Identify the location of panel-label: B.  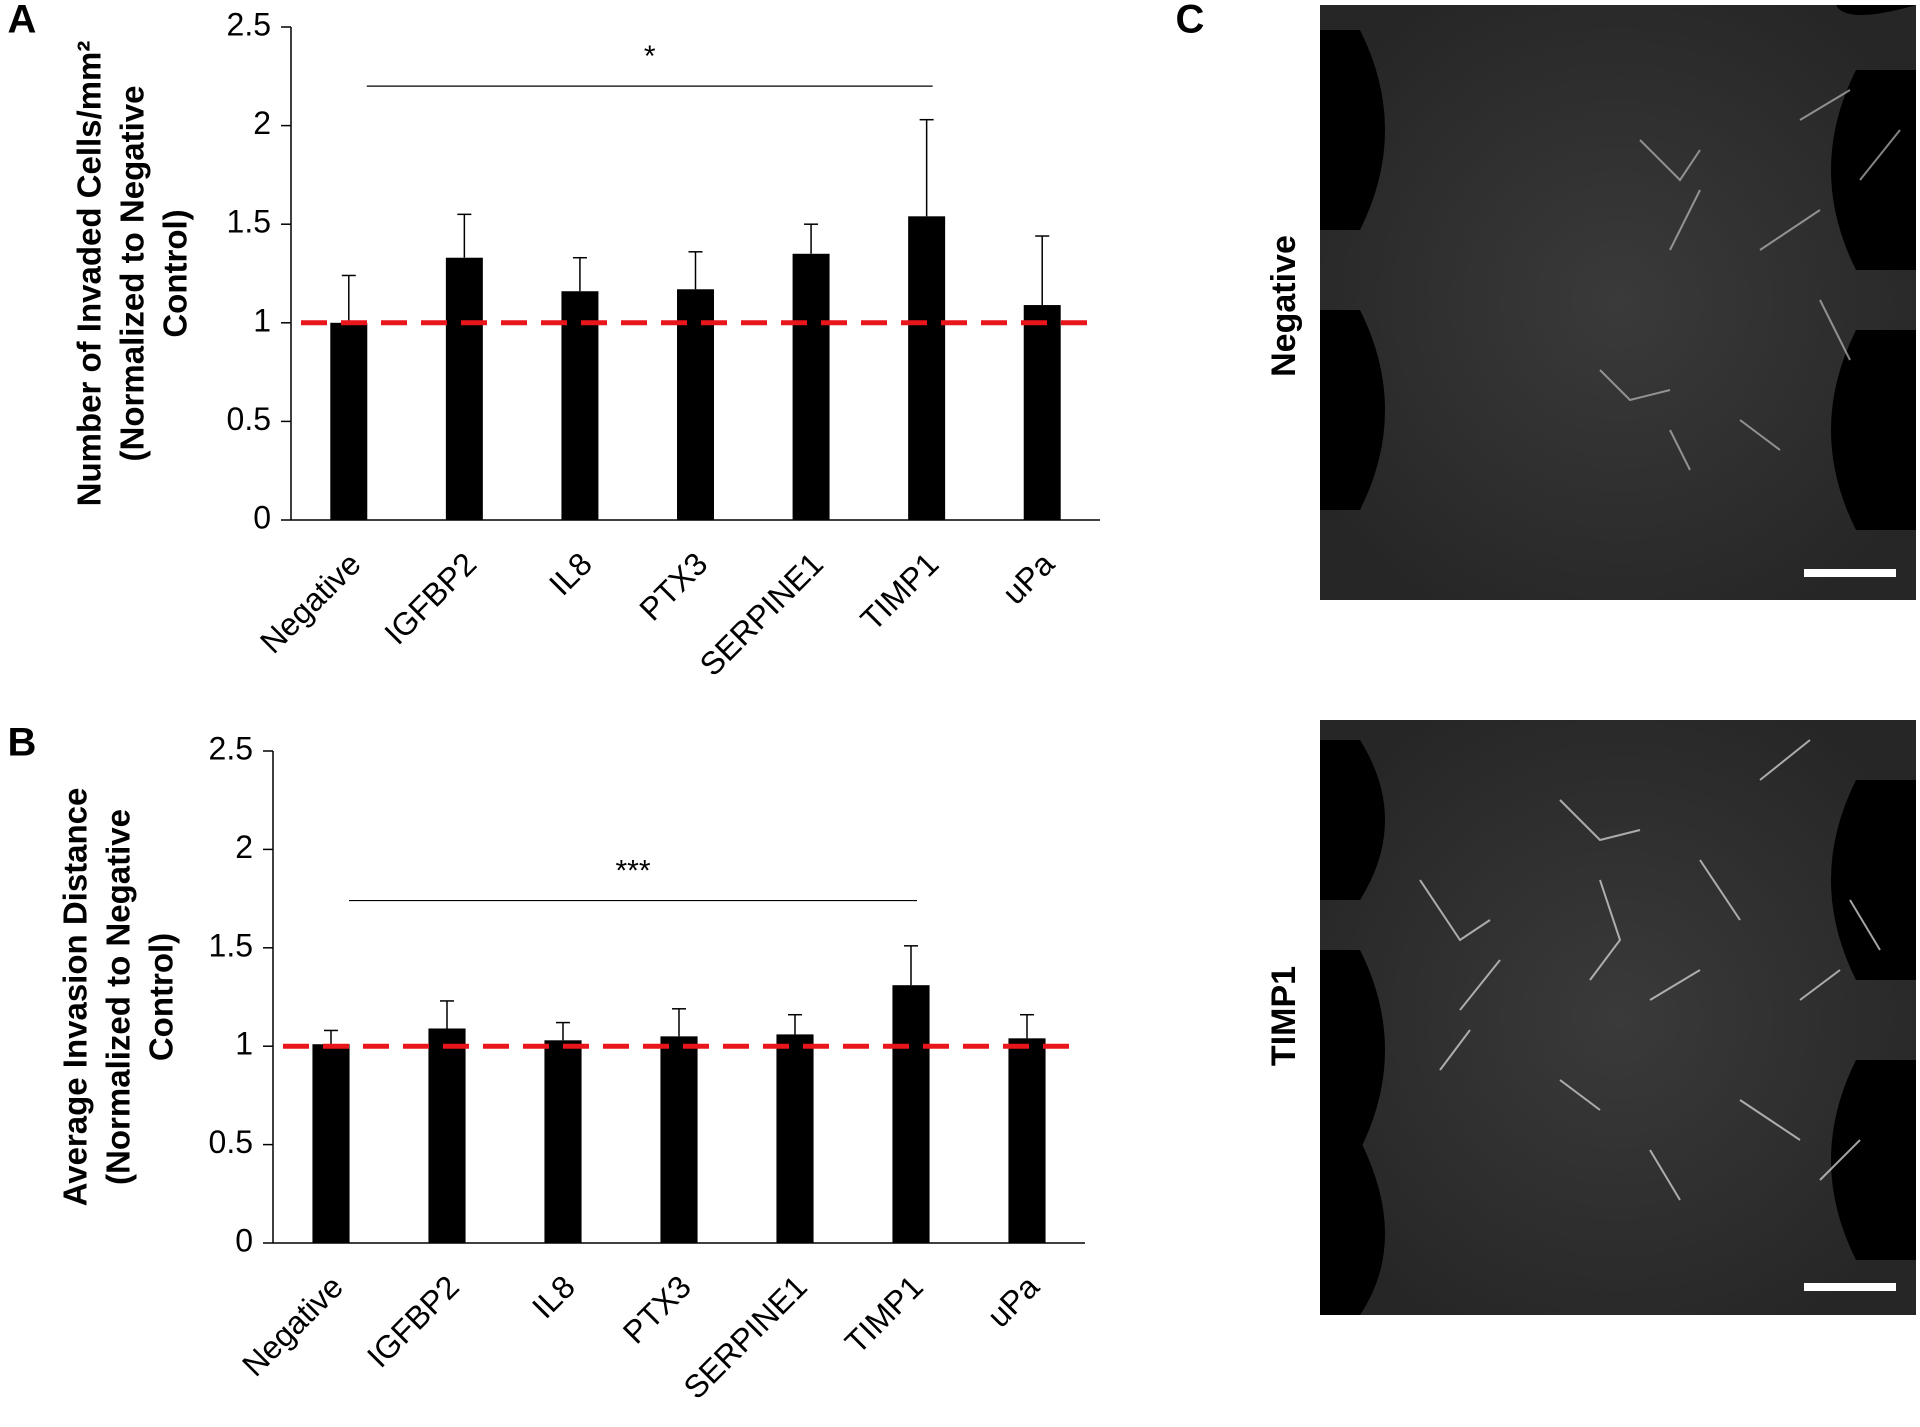
(22, 743).